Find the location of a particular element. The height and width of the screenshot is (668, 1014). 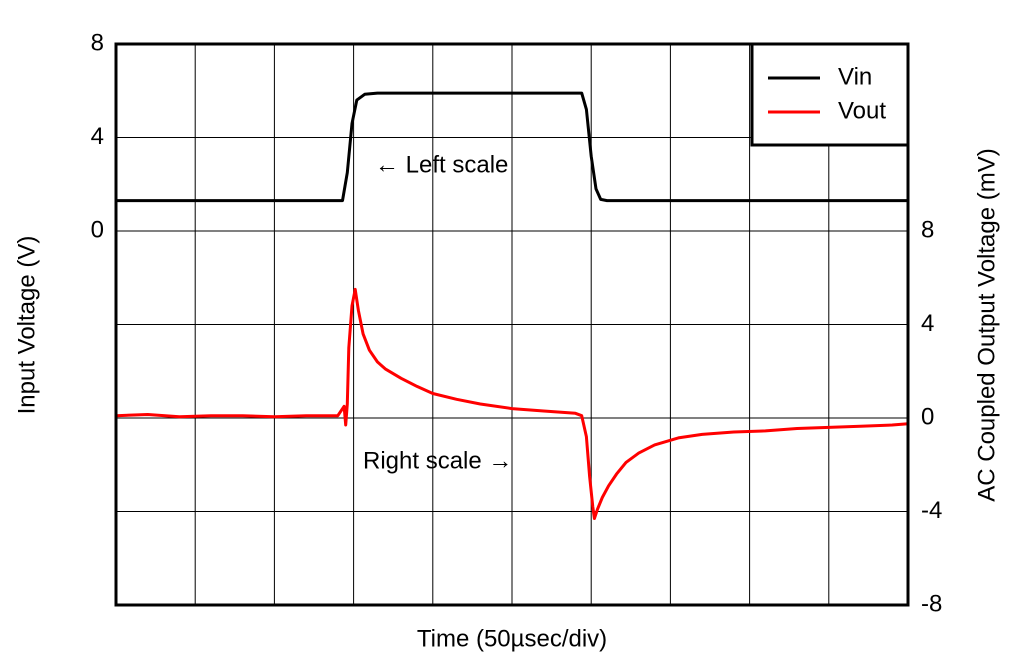

y-tick-label: 8 is located at coordinates (97, 42).